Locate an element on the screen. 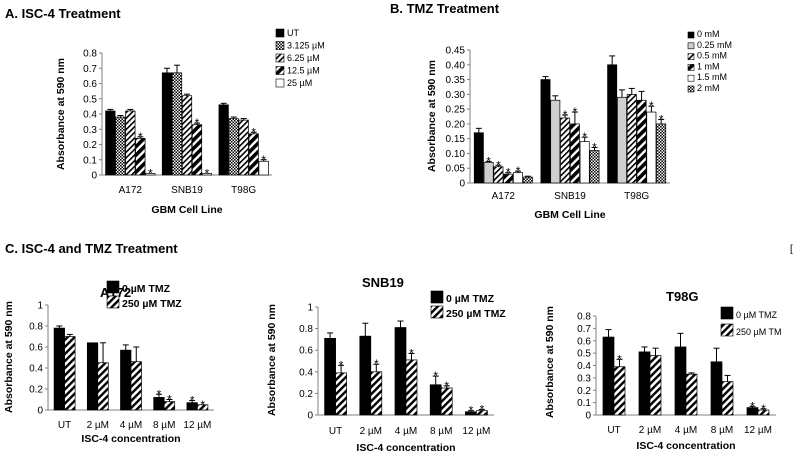 The height and width of the screenshot is (462, 810). y-tick-label: 0.7 is located at coordinates (584, 329).